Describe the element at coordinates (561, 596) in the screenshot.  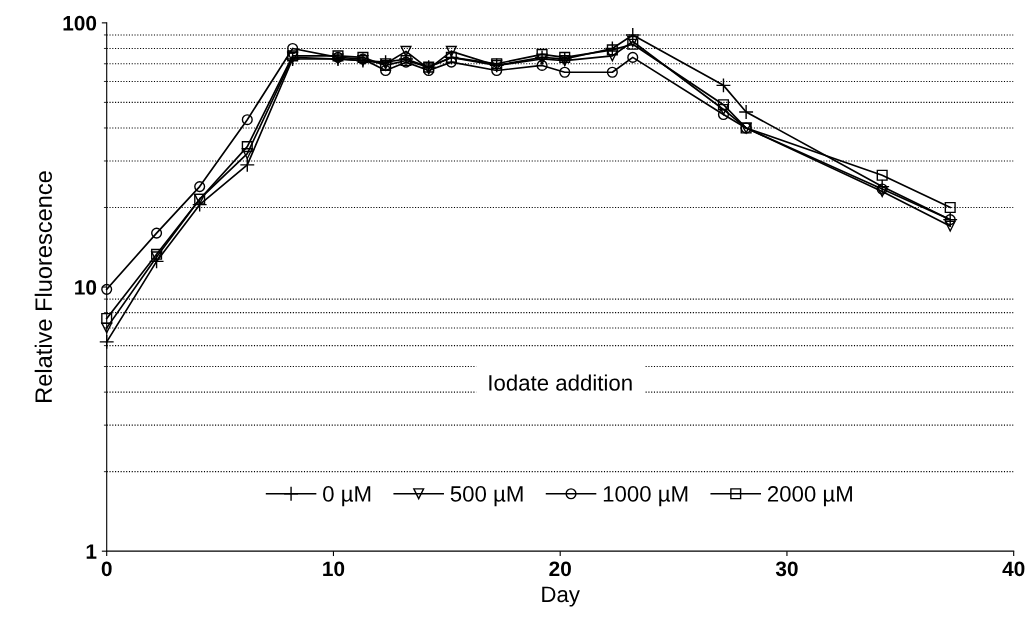
I see `x-axis-title: Day` at that location.